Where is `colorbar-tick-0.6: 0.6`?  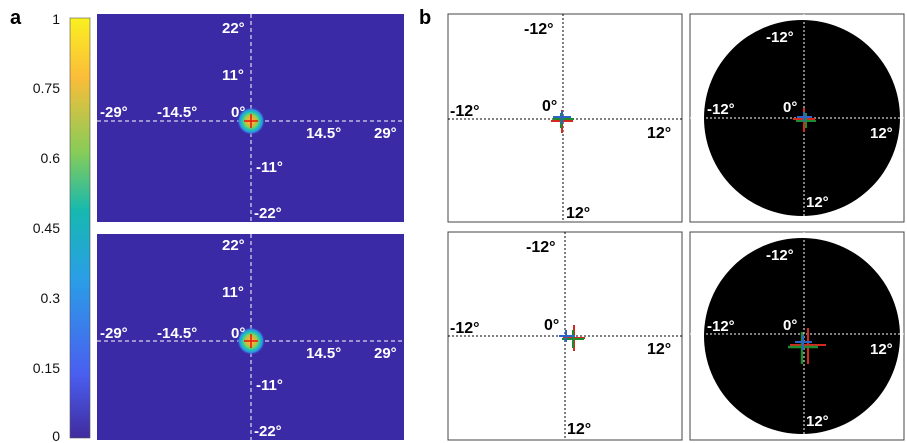 colorbar-tick-0.6: 0.6 is located at coordinates (51, 158).